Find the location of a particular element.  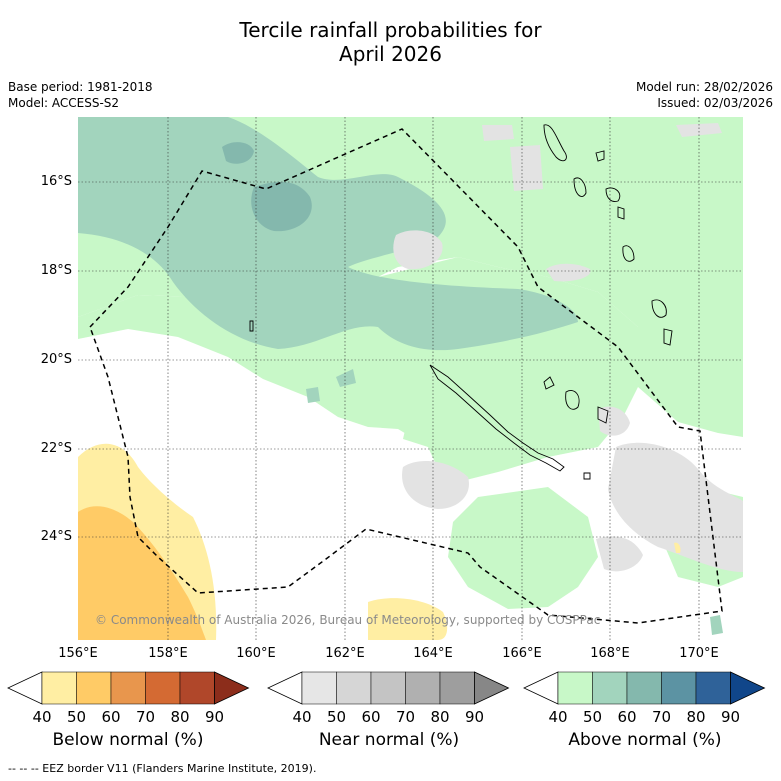

colorbar-2-under-arrow is located at coordinates (541, 688).